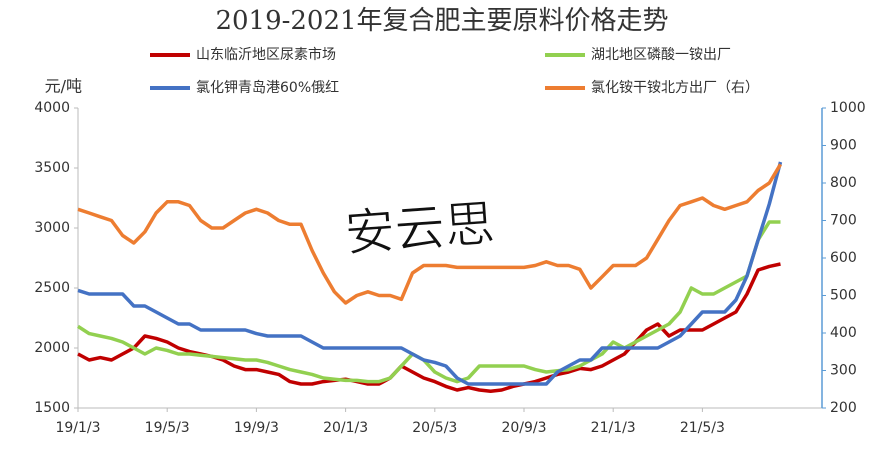 The image size is (884, 460). What do you see at coordinates (52, 228) in the screenshot?
I see `y-tick-label: 3000` at bounding box center [52, 228].